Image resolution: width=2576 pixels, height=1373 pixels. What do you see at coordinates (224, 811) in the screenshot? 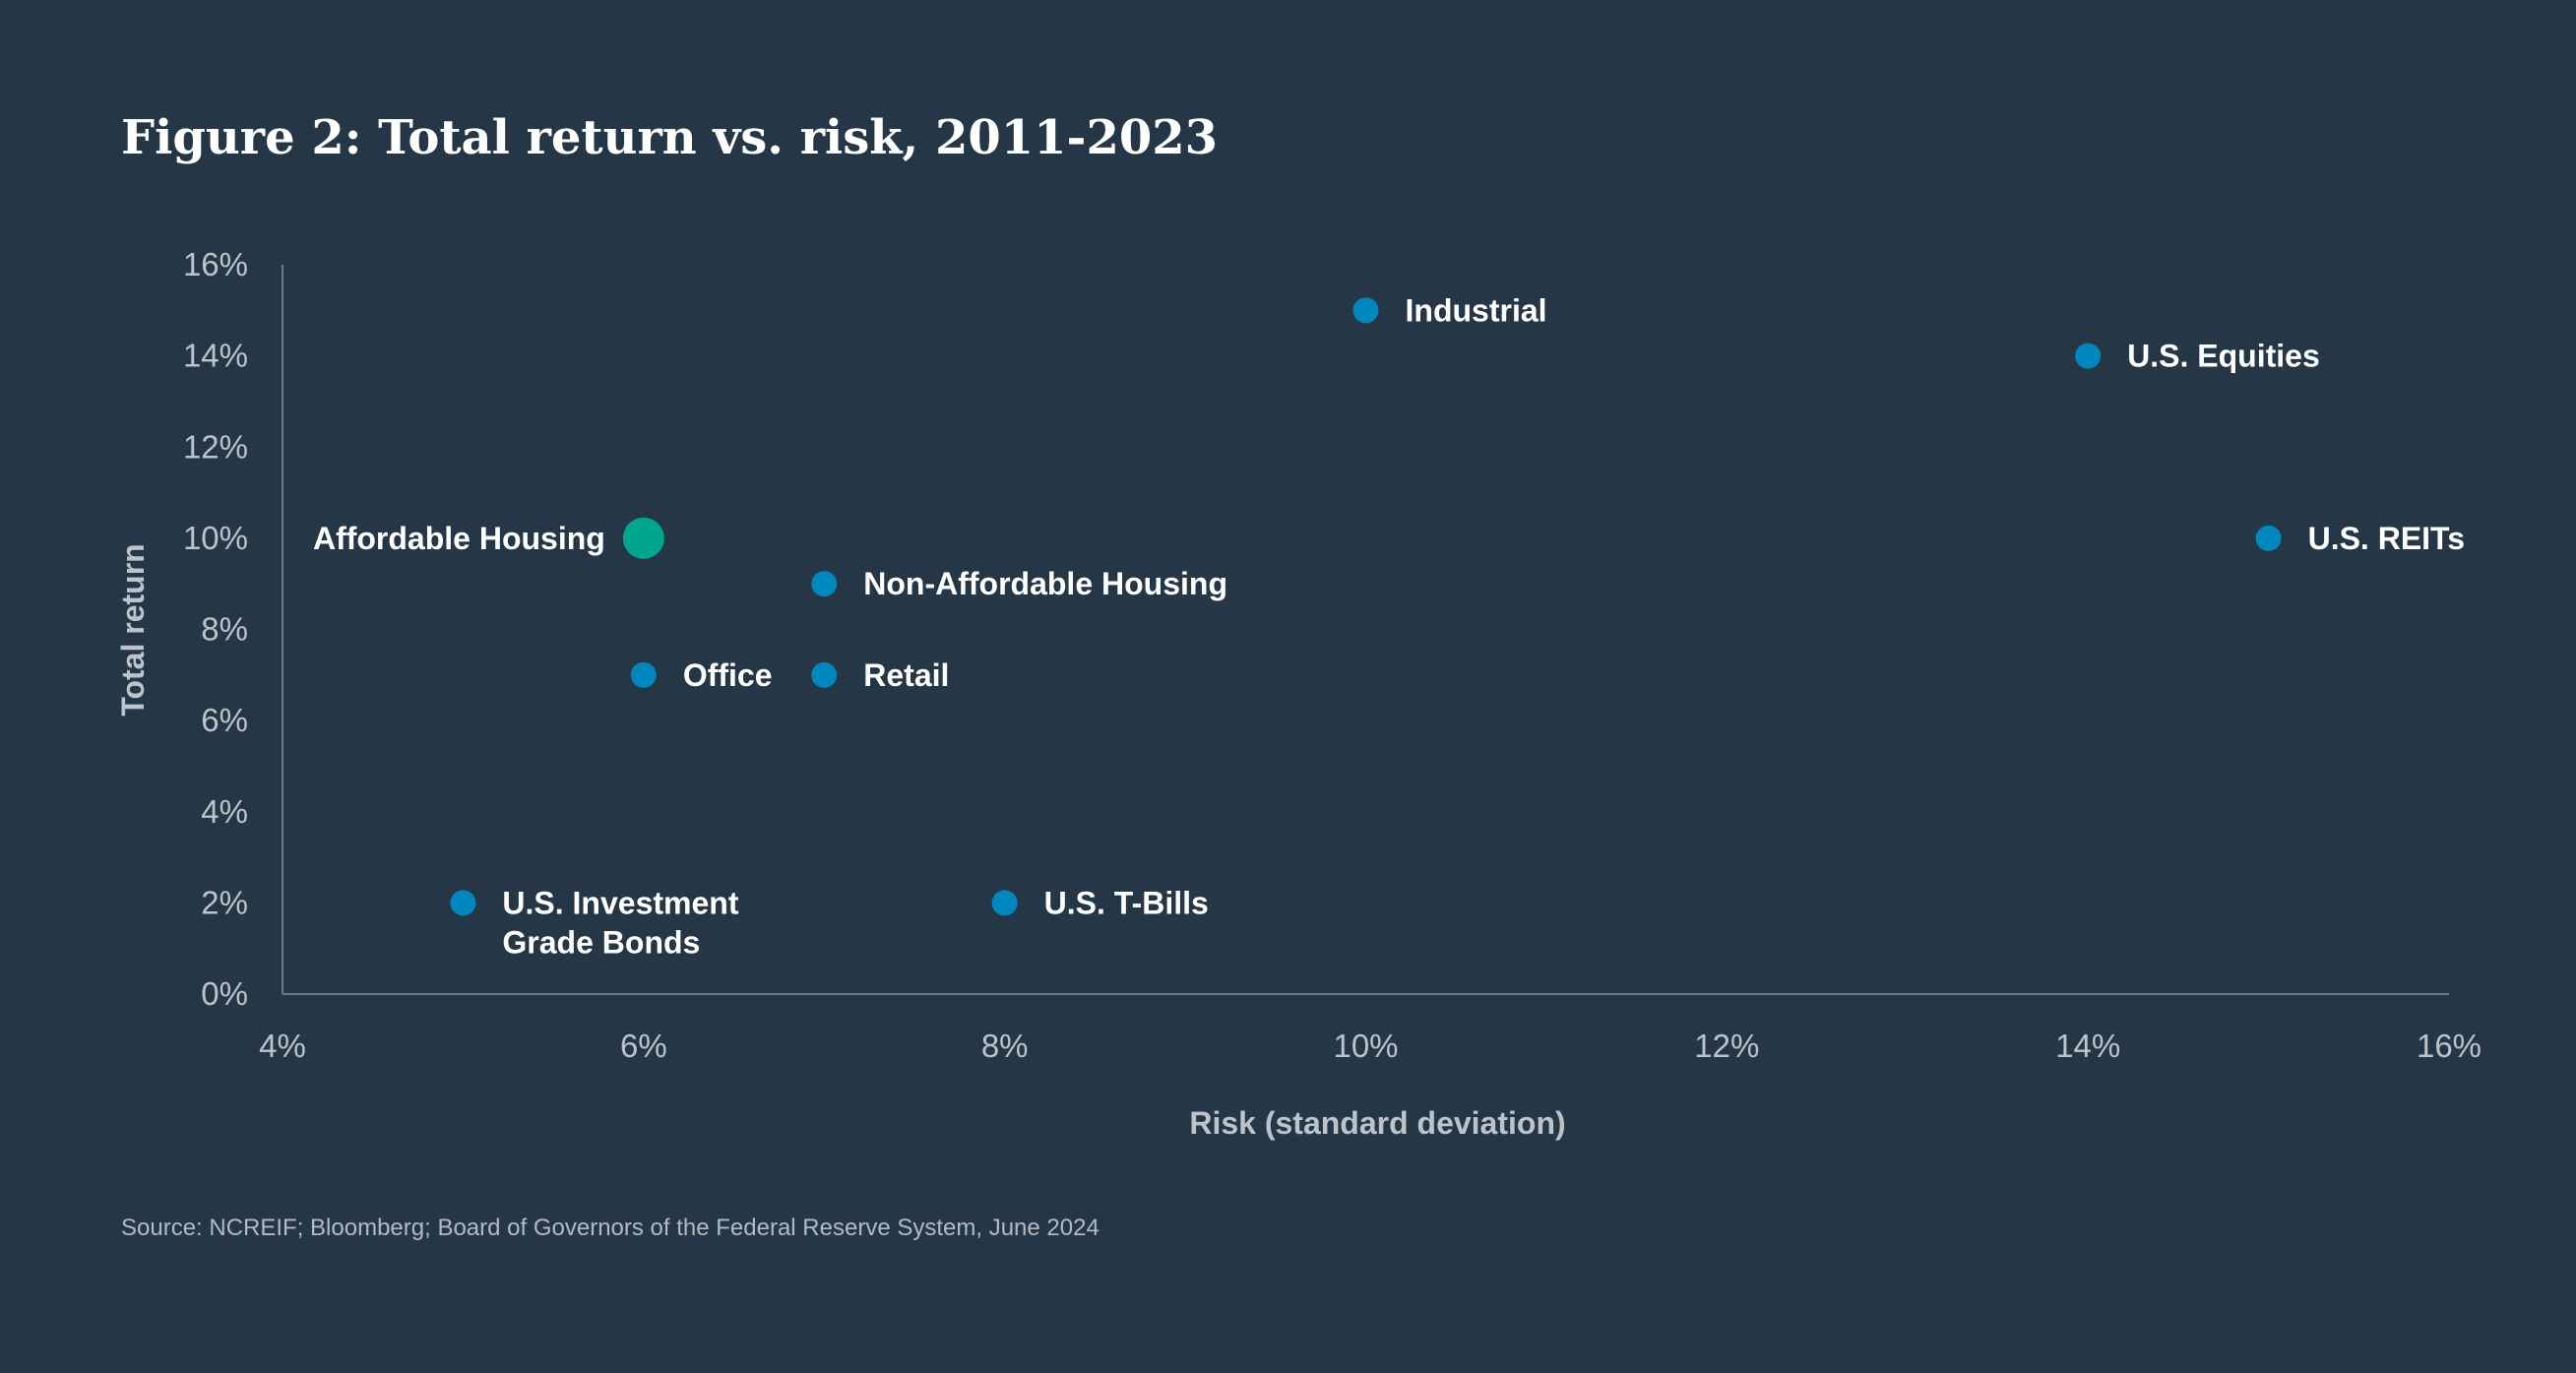
I see `y-tick-label: 4%` at bounding box center [224, 811].